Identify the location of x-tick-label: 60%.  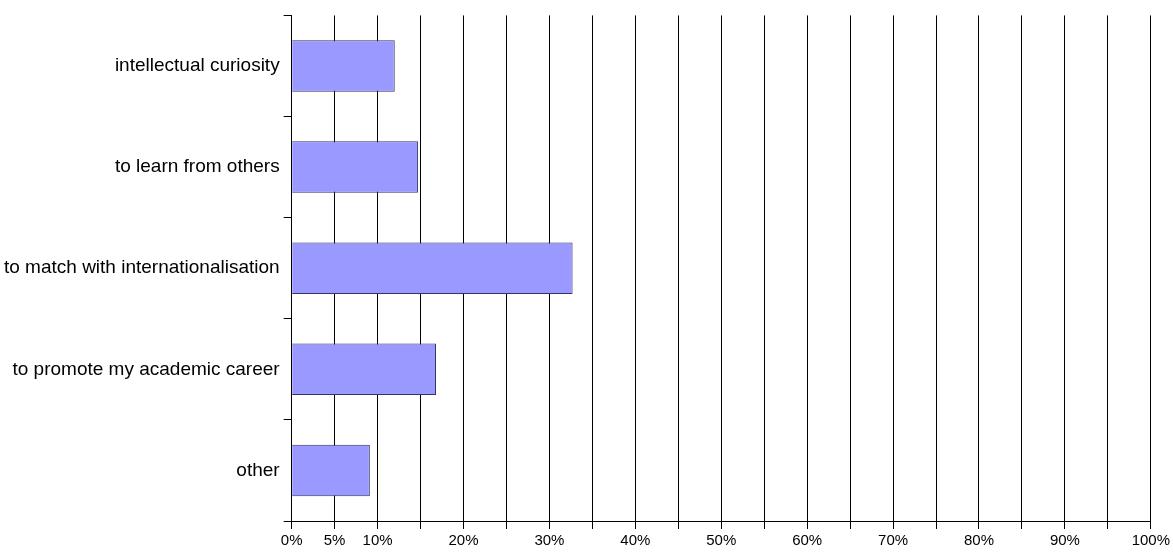
(807, 540).